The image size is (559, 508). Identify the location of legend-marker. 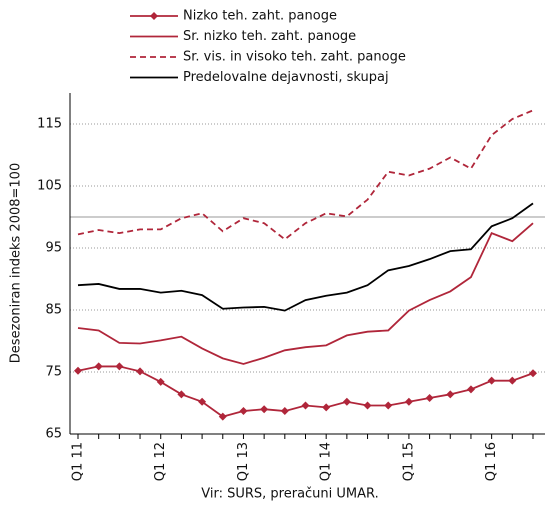
(154, 16).